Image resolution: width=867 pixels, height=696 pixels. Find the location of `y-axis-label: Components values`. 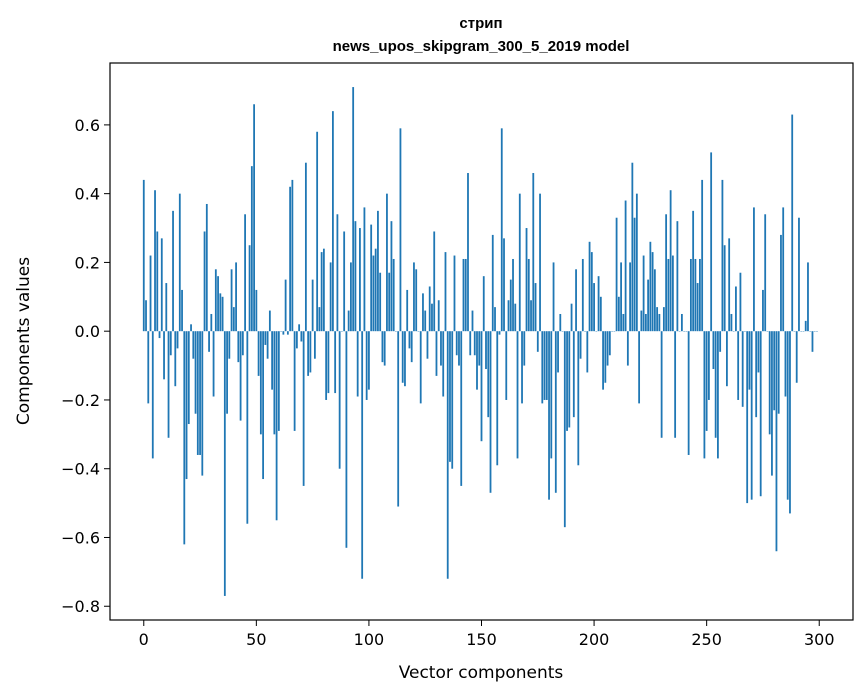

y-axis-label: Components values is located at coordinates (24, 341).